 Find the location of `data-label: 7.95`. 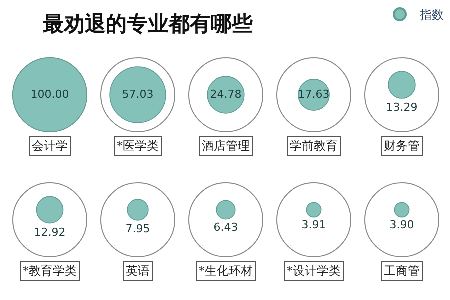

data-label: 7.95 is located at coordinates (138, 229).